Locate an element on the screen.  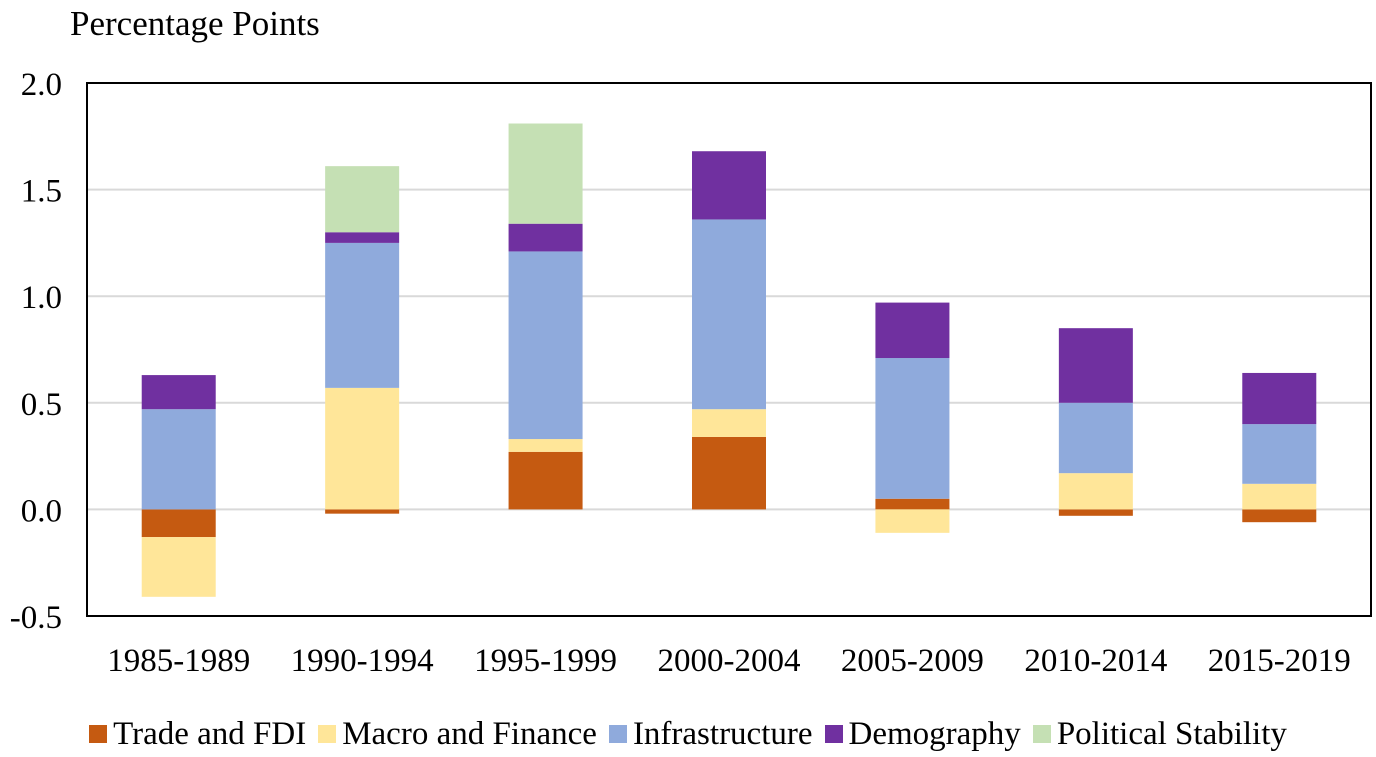
x-tick-label: 2010-2014 is located at coordinates (1095, 661).